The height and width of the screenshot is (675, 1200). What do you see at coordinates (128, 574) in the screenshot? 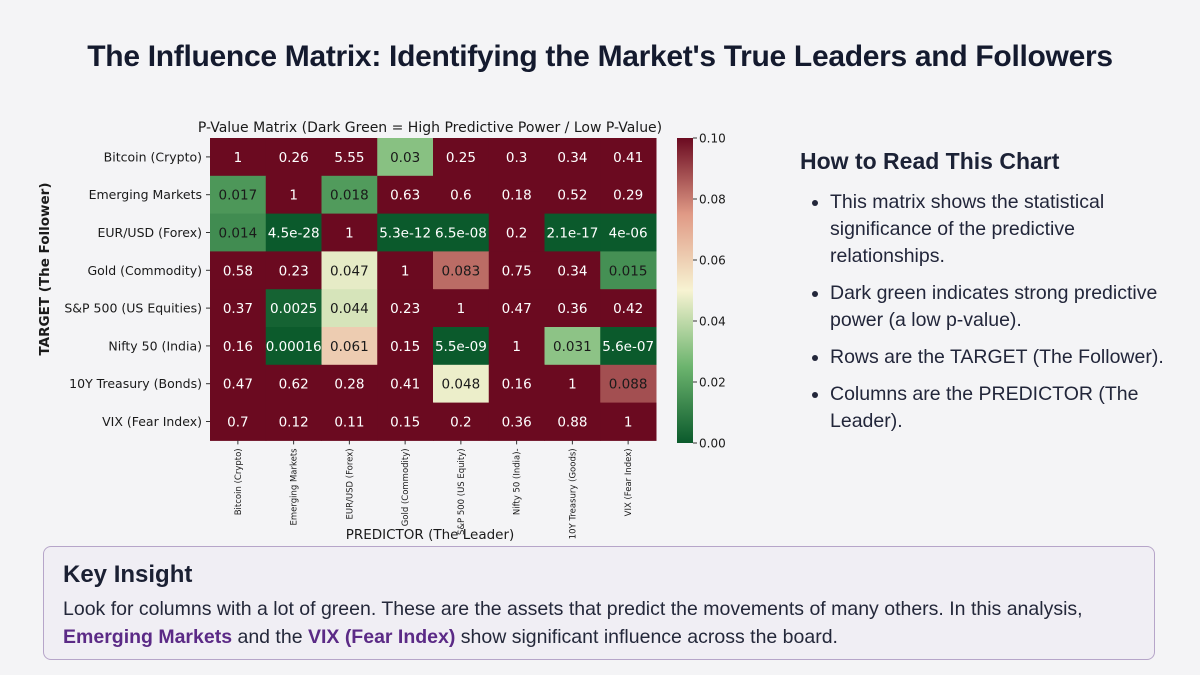
I see `key-insight-title: Key Insight` at bounding box center [128, 574].